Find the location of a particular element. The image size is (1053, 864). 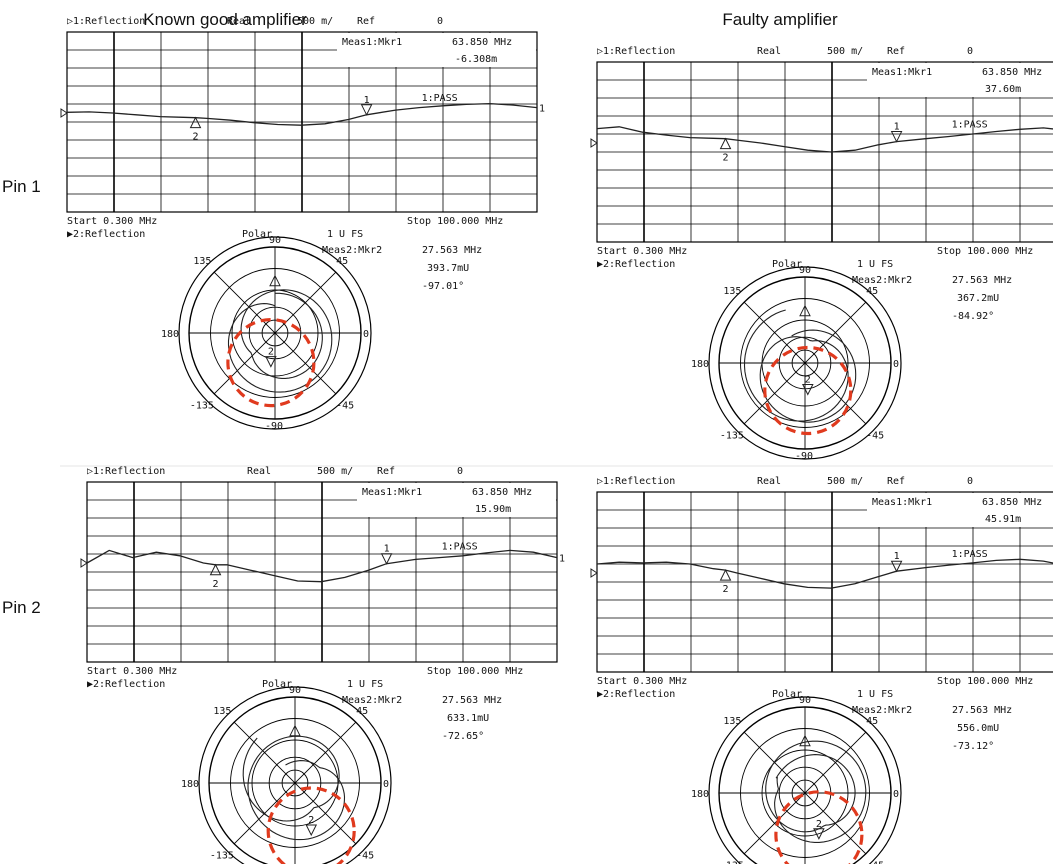

grid-frame is located at coordinates (824, 582).